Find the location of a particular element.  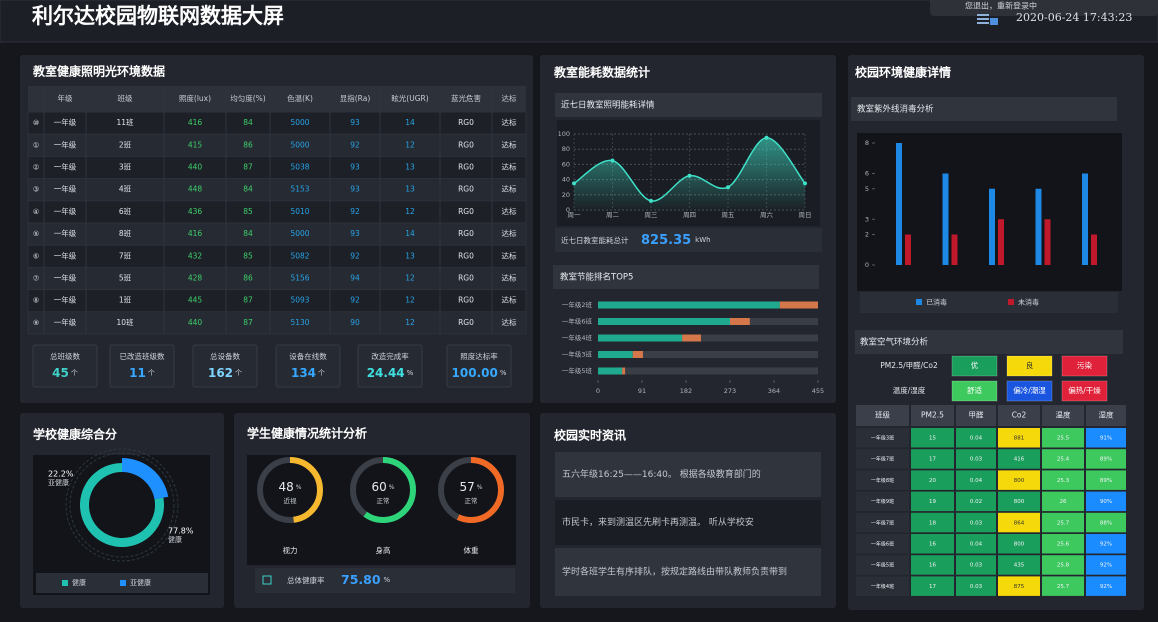

y-category-label: 一年级6班 is located at coordinates (577, 321).